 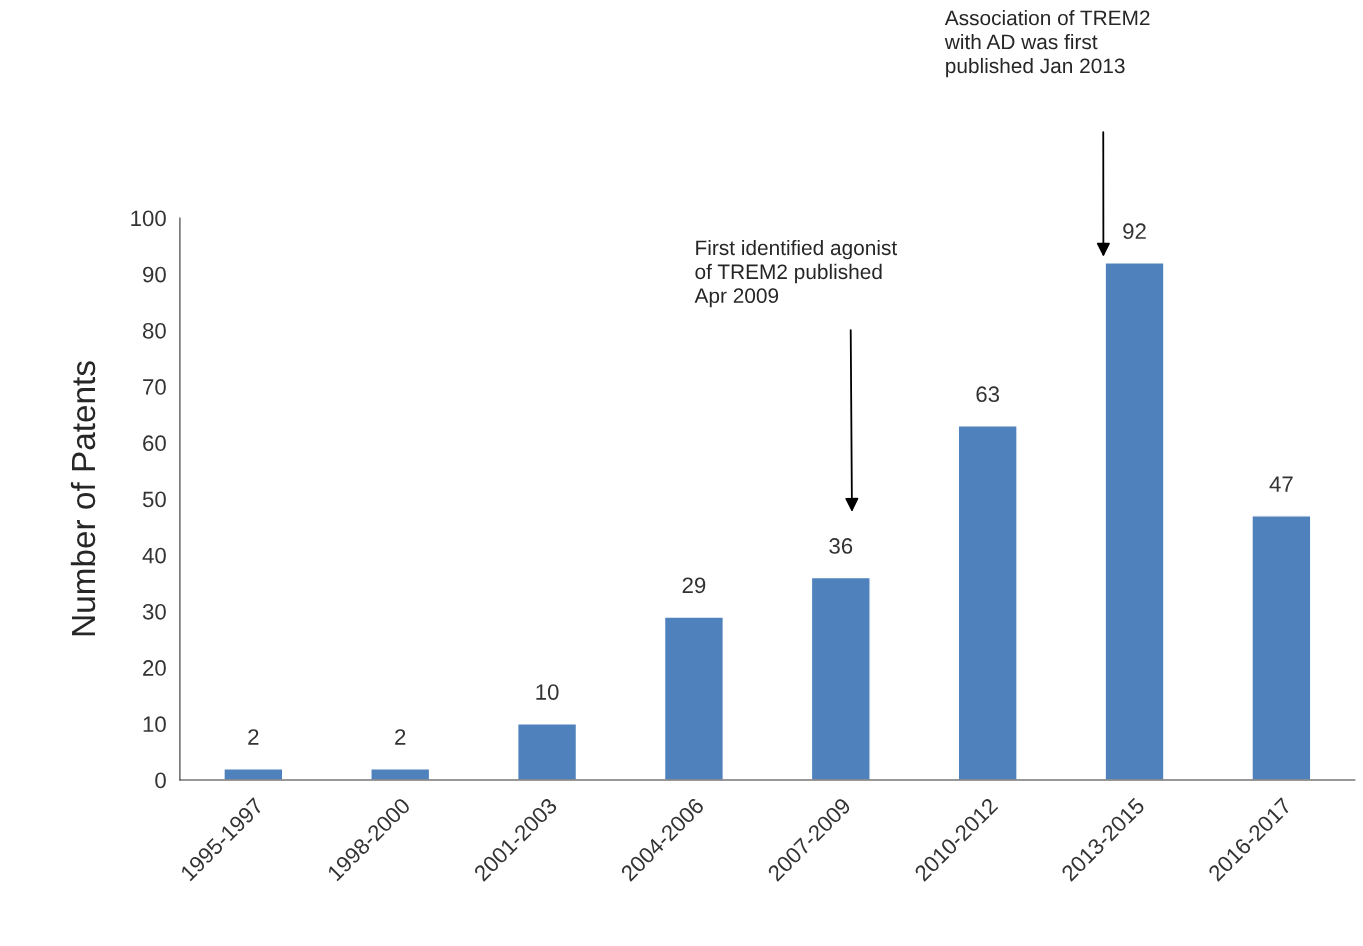 I want to click on y-tick-label: 70, so click(x=154, y=387).